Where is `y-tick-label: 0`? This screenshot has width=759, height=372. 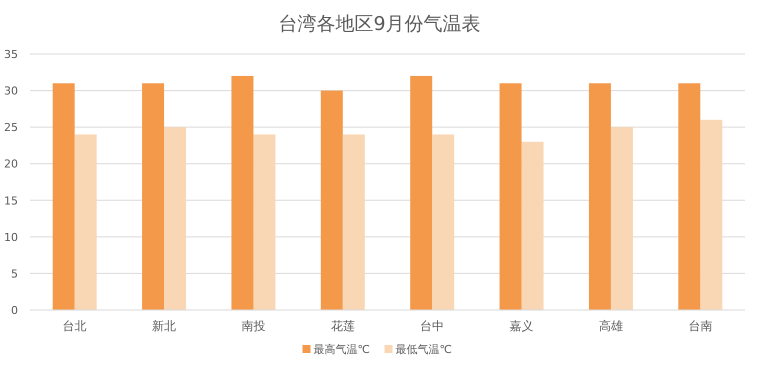
y-tick-label: 0 is located at coordinates (14, 310).